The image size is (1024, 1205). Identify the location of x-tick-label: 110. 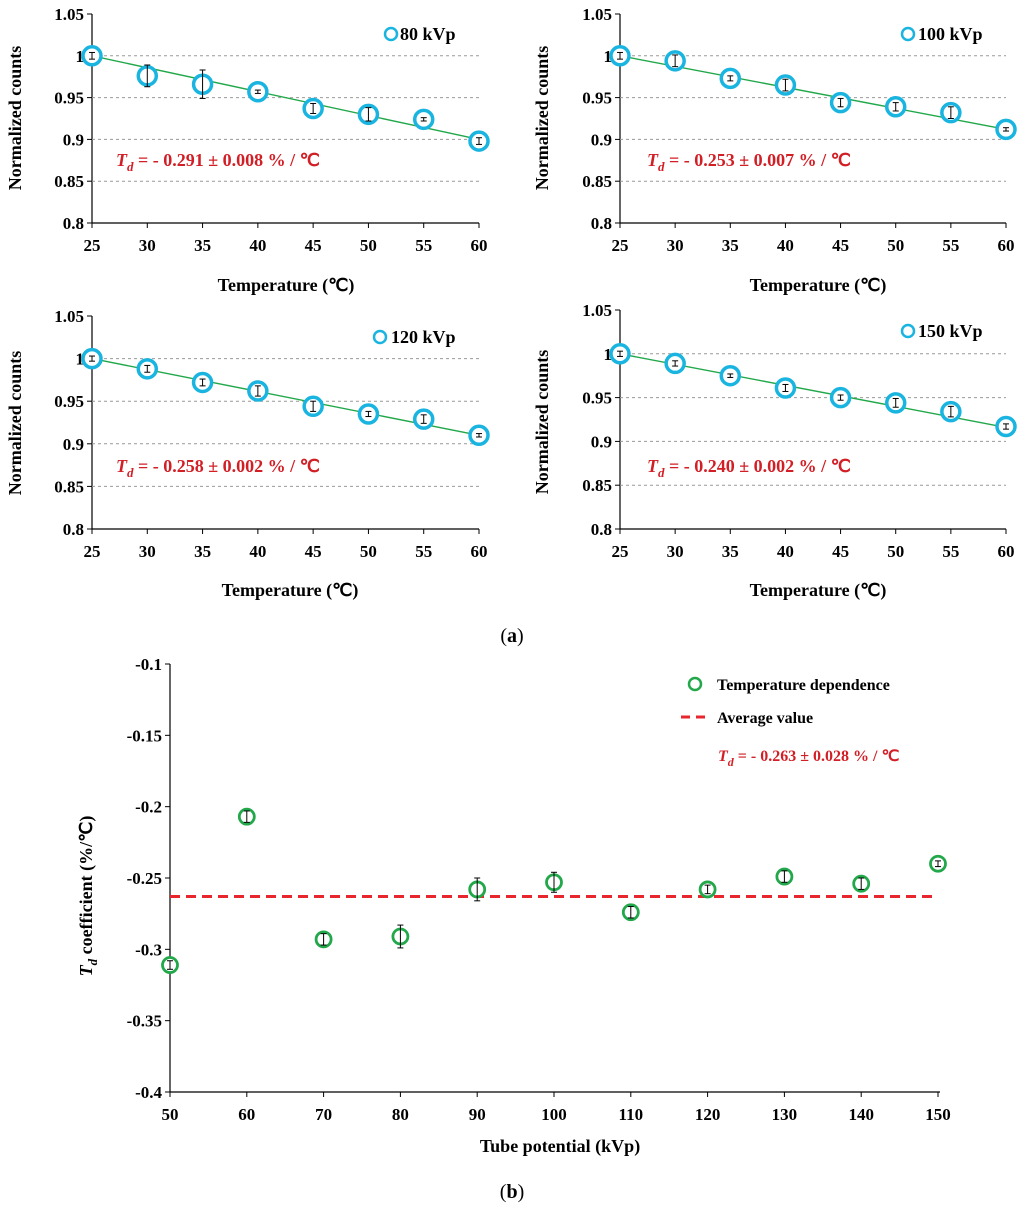
(631, 1114).